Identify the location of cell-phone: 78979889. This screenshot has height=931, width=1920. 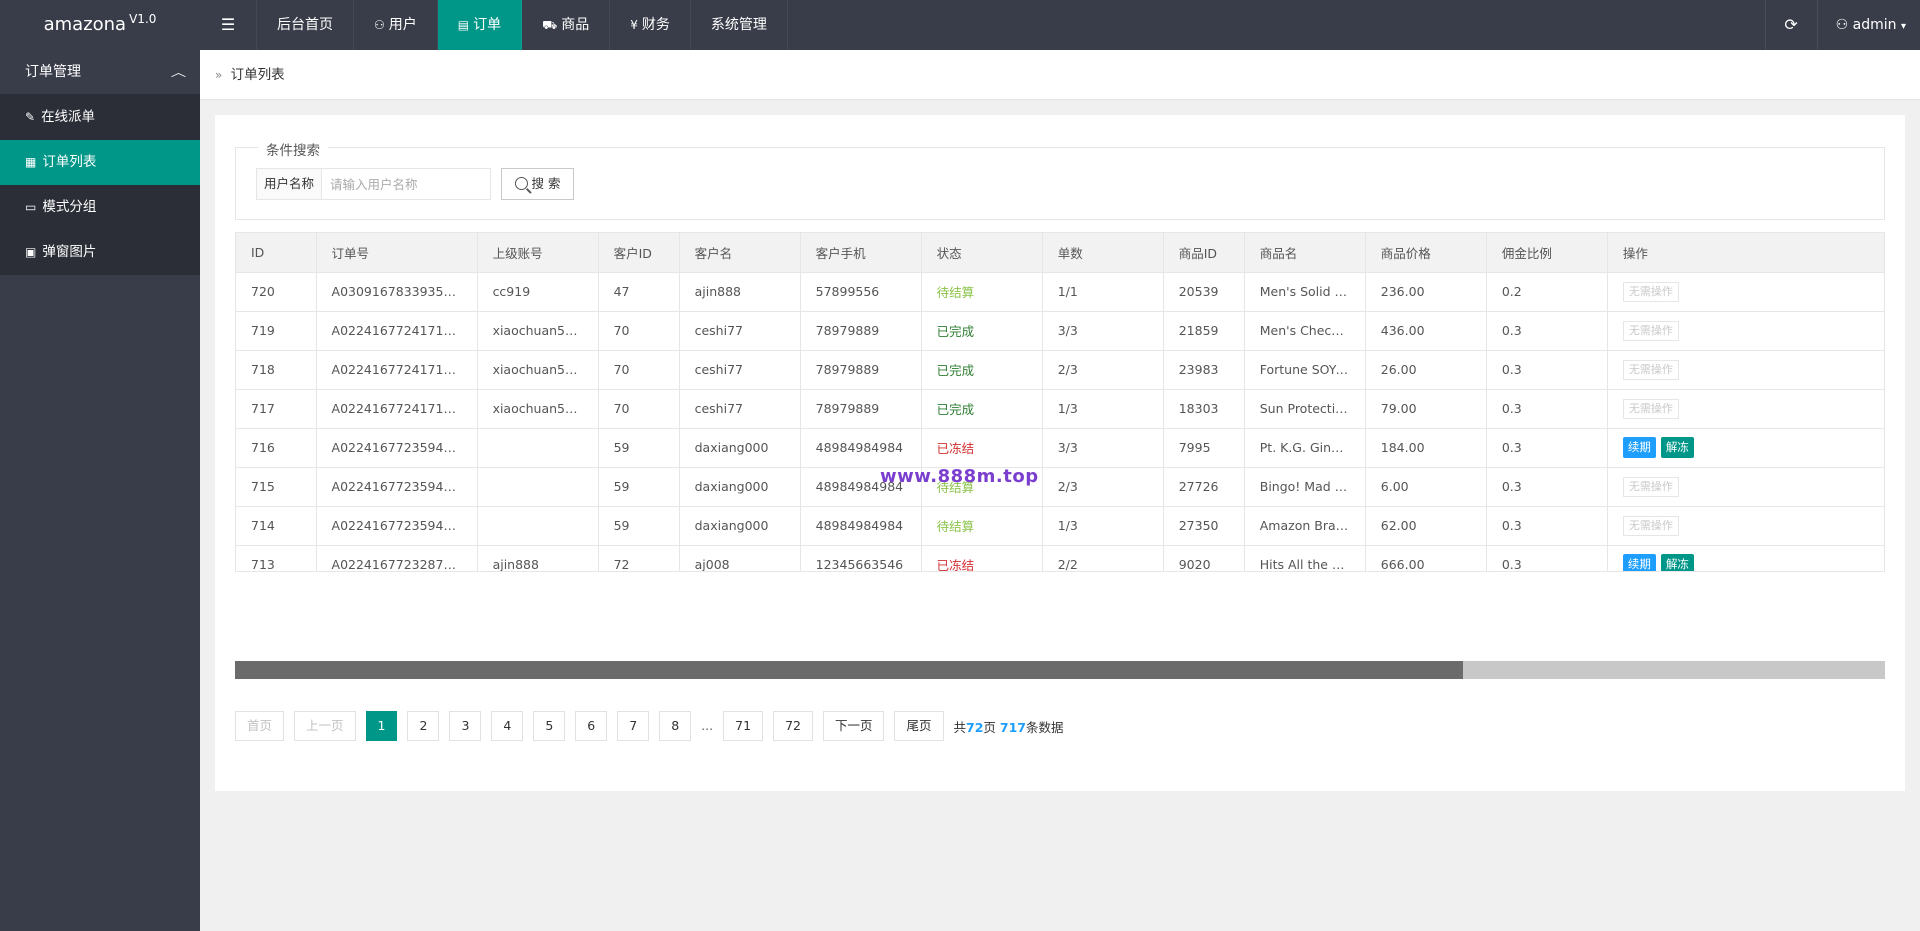
(861, 331).